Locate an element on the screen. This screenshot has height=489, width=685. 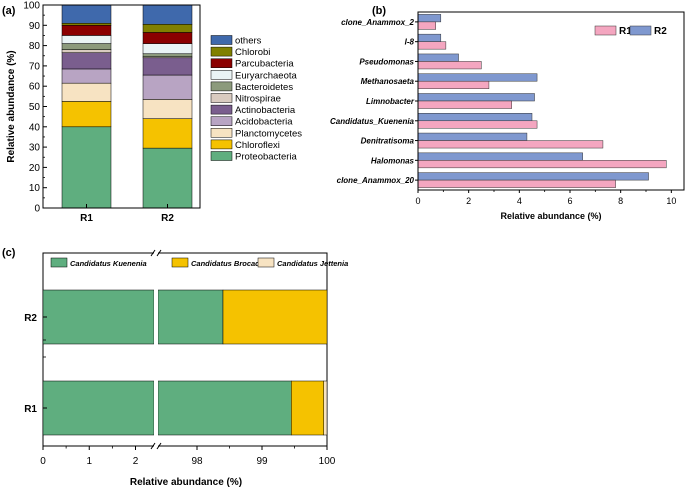
bar-r1-bacteroidetes is located at coordinates (86, 46).